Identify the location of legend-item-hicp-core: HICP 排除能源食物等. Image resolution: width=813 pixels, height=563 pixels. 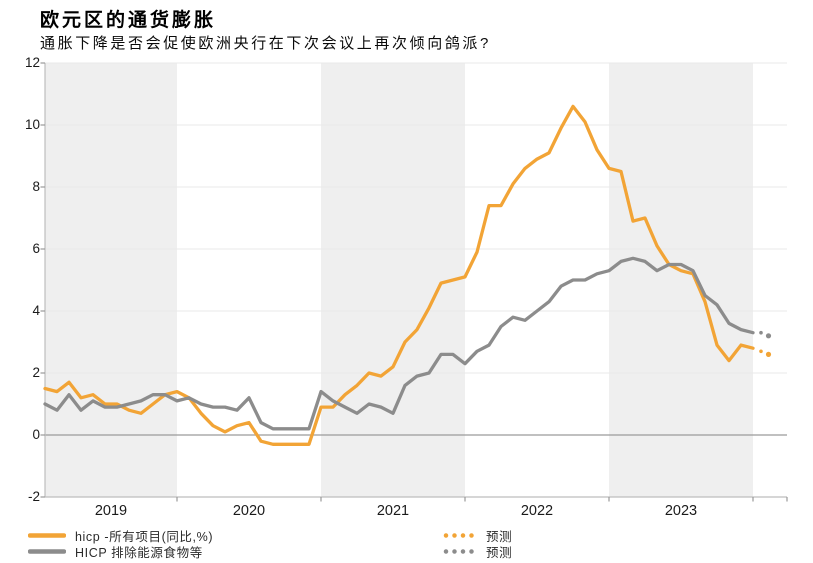
(120, 552).